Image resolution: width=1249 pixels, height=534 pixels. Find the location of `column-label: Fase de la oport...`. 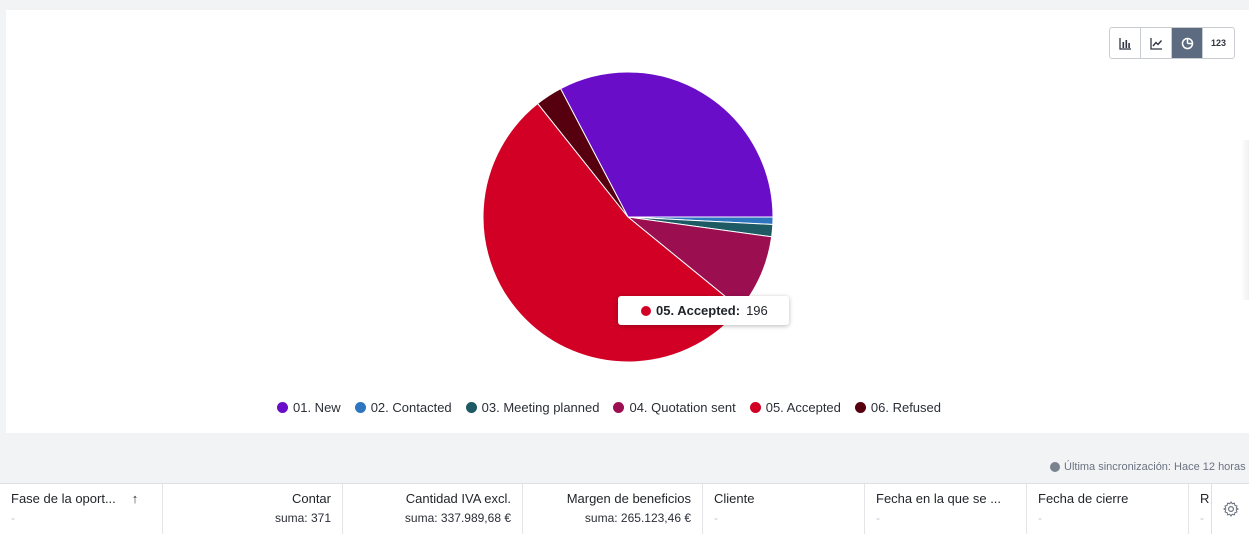

column-label: Fase de la oport... is located at coordinates (63, 498).